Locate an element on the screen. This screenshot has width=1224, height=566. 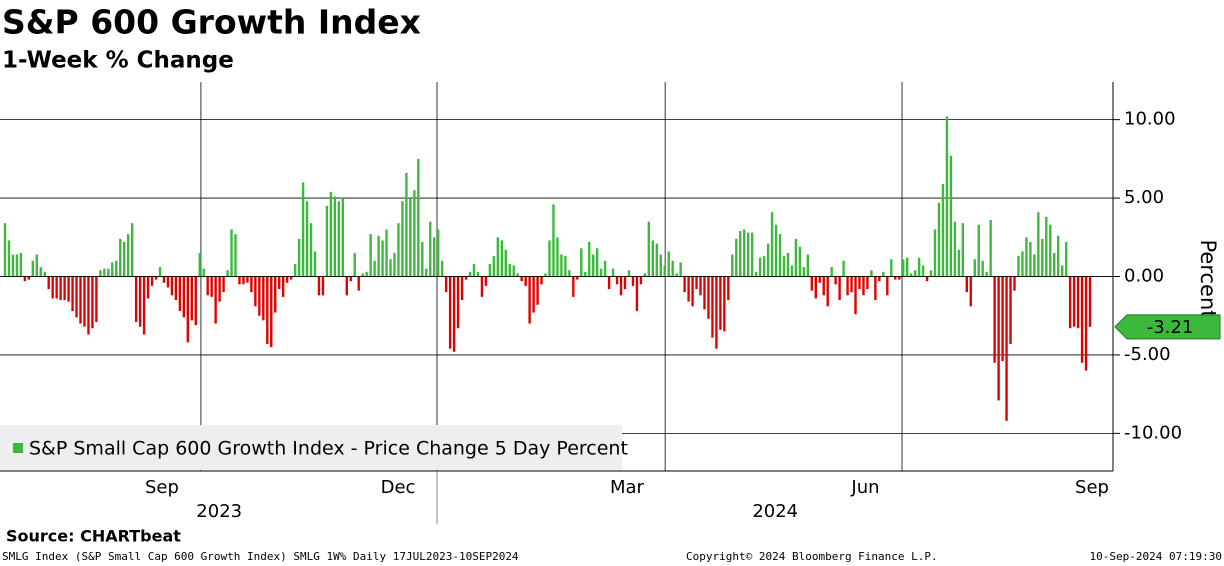
last-value-marker is located at coordinates (1167, 327).